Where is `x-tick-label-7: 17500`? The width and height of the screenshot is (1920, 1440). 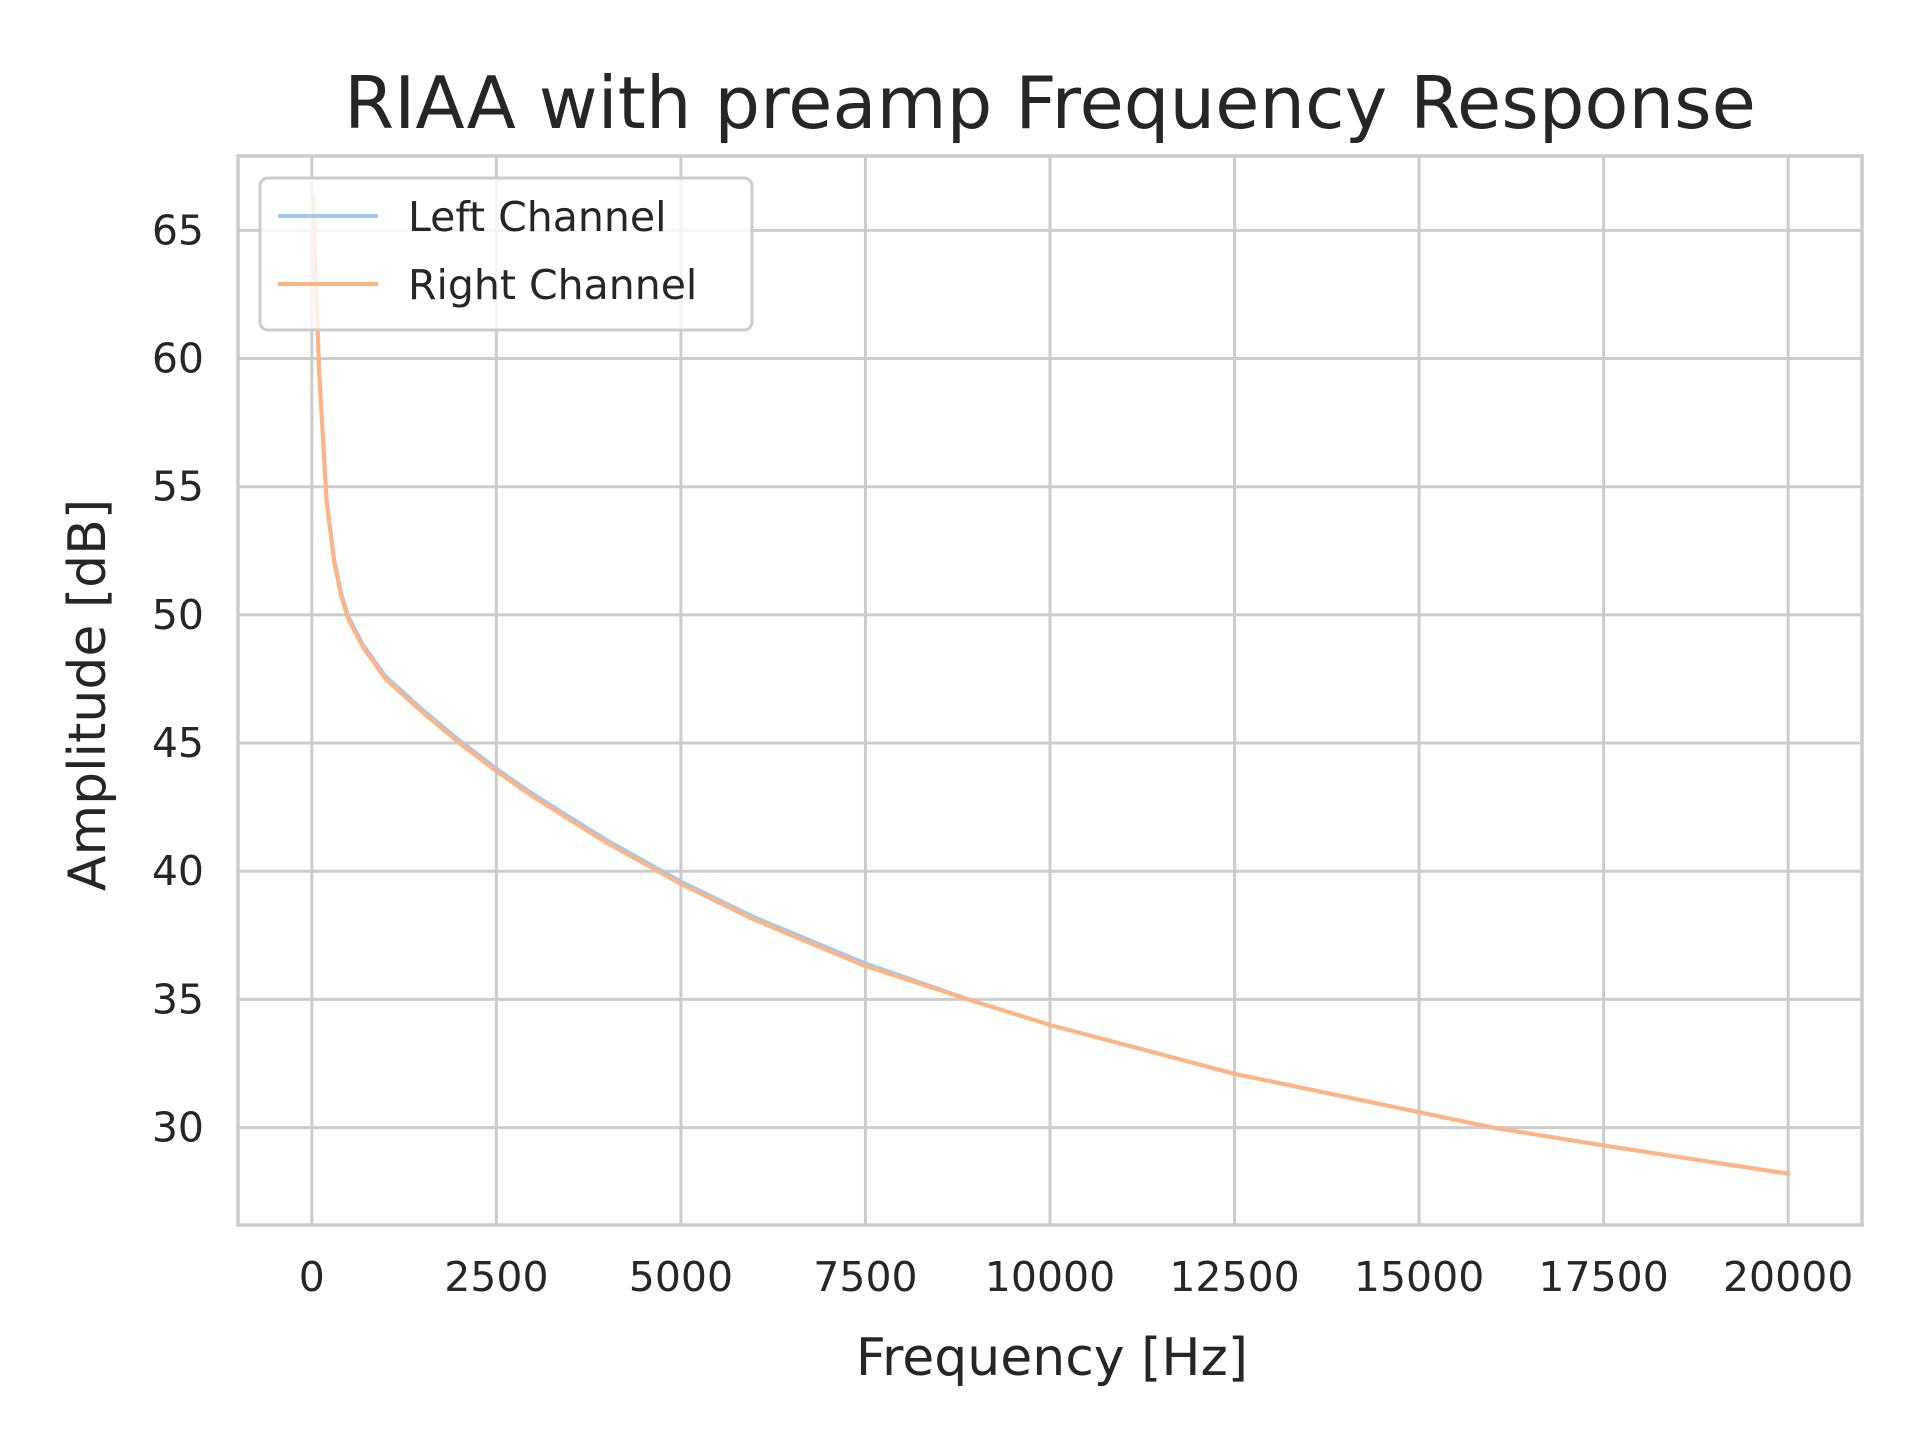 x-tick-label-7: 17500 is located at coordinates (1603, 1277).